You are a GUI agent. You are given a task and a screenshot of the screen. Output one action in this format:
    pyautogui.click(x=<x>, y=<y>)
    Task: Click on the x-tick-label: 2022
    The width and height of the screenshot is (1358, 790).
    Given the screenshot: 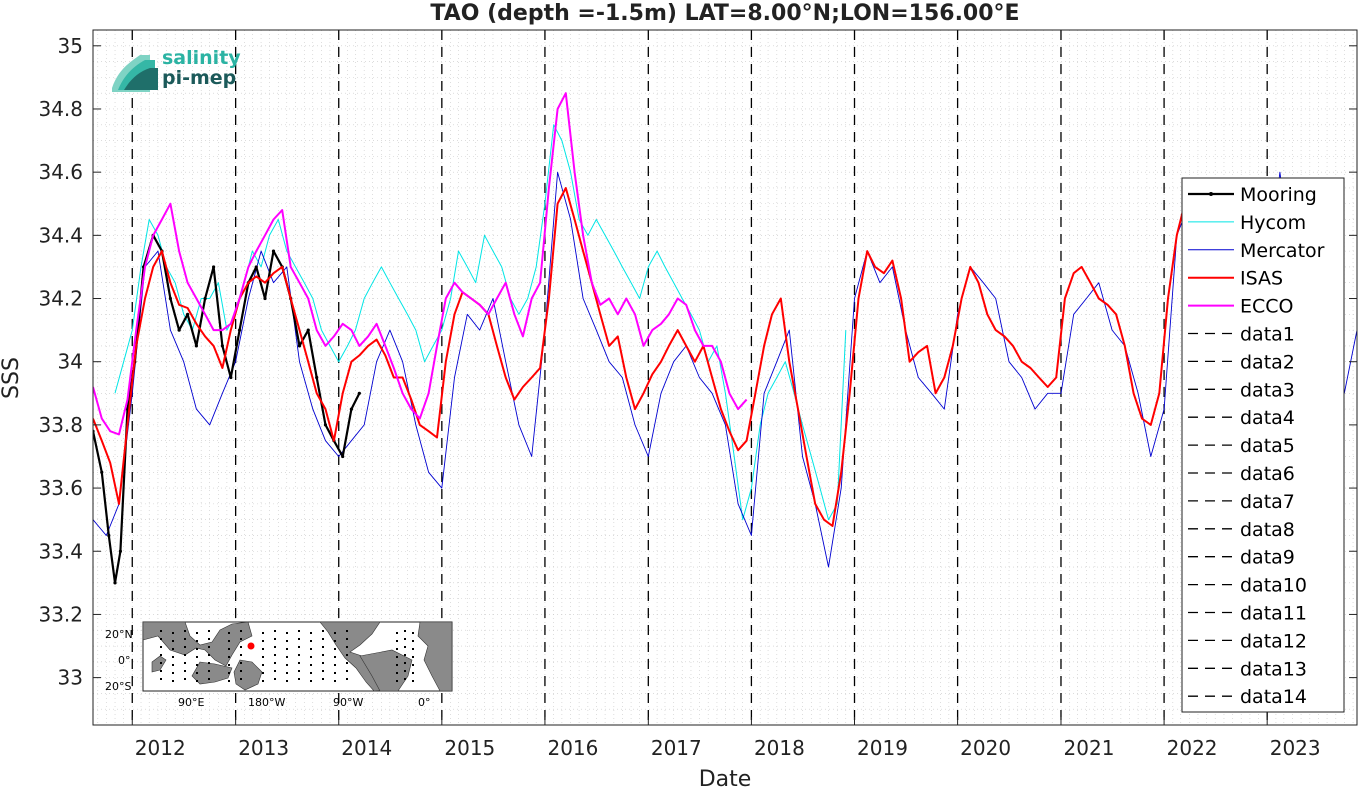 What is the action you would take?
    pyautogui.click(x=1192, y=748)
    